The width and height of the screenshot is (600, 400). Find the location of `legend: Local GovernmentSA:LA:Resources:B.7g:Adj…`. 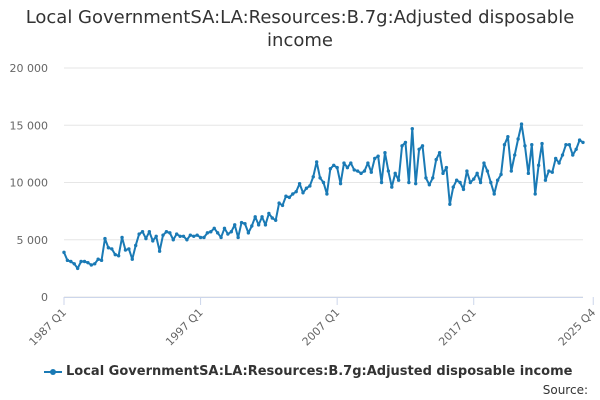

legend: Local GovernmentSA:LA:Resources:B.7g:Adj… is located at coordinates (308, 371).